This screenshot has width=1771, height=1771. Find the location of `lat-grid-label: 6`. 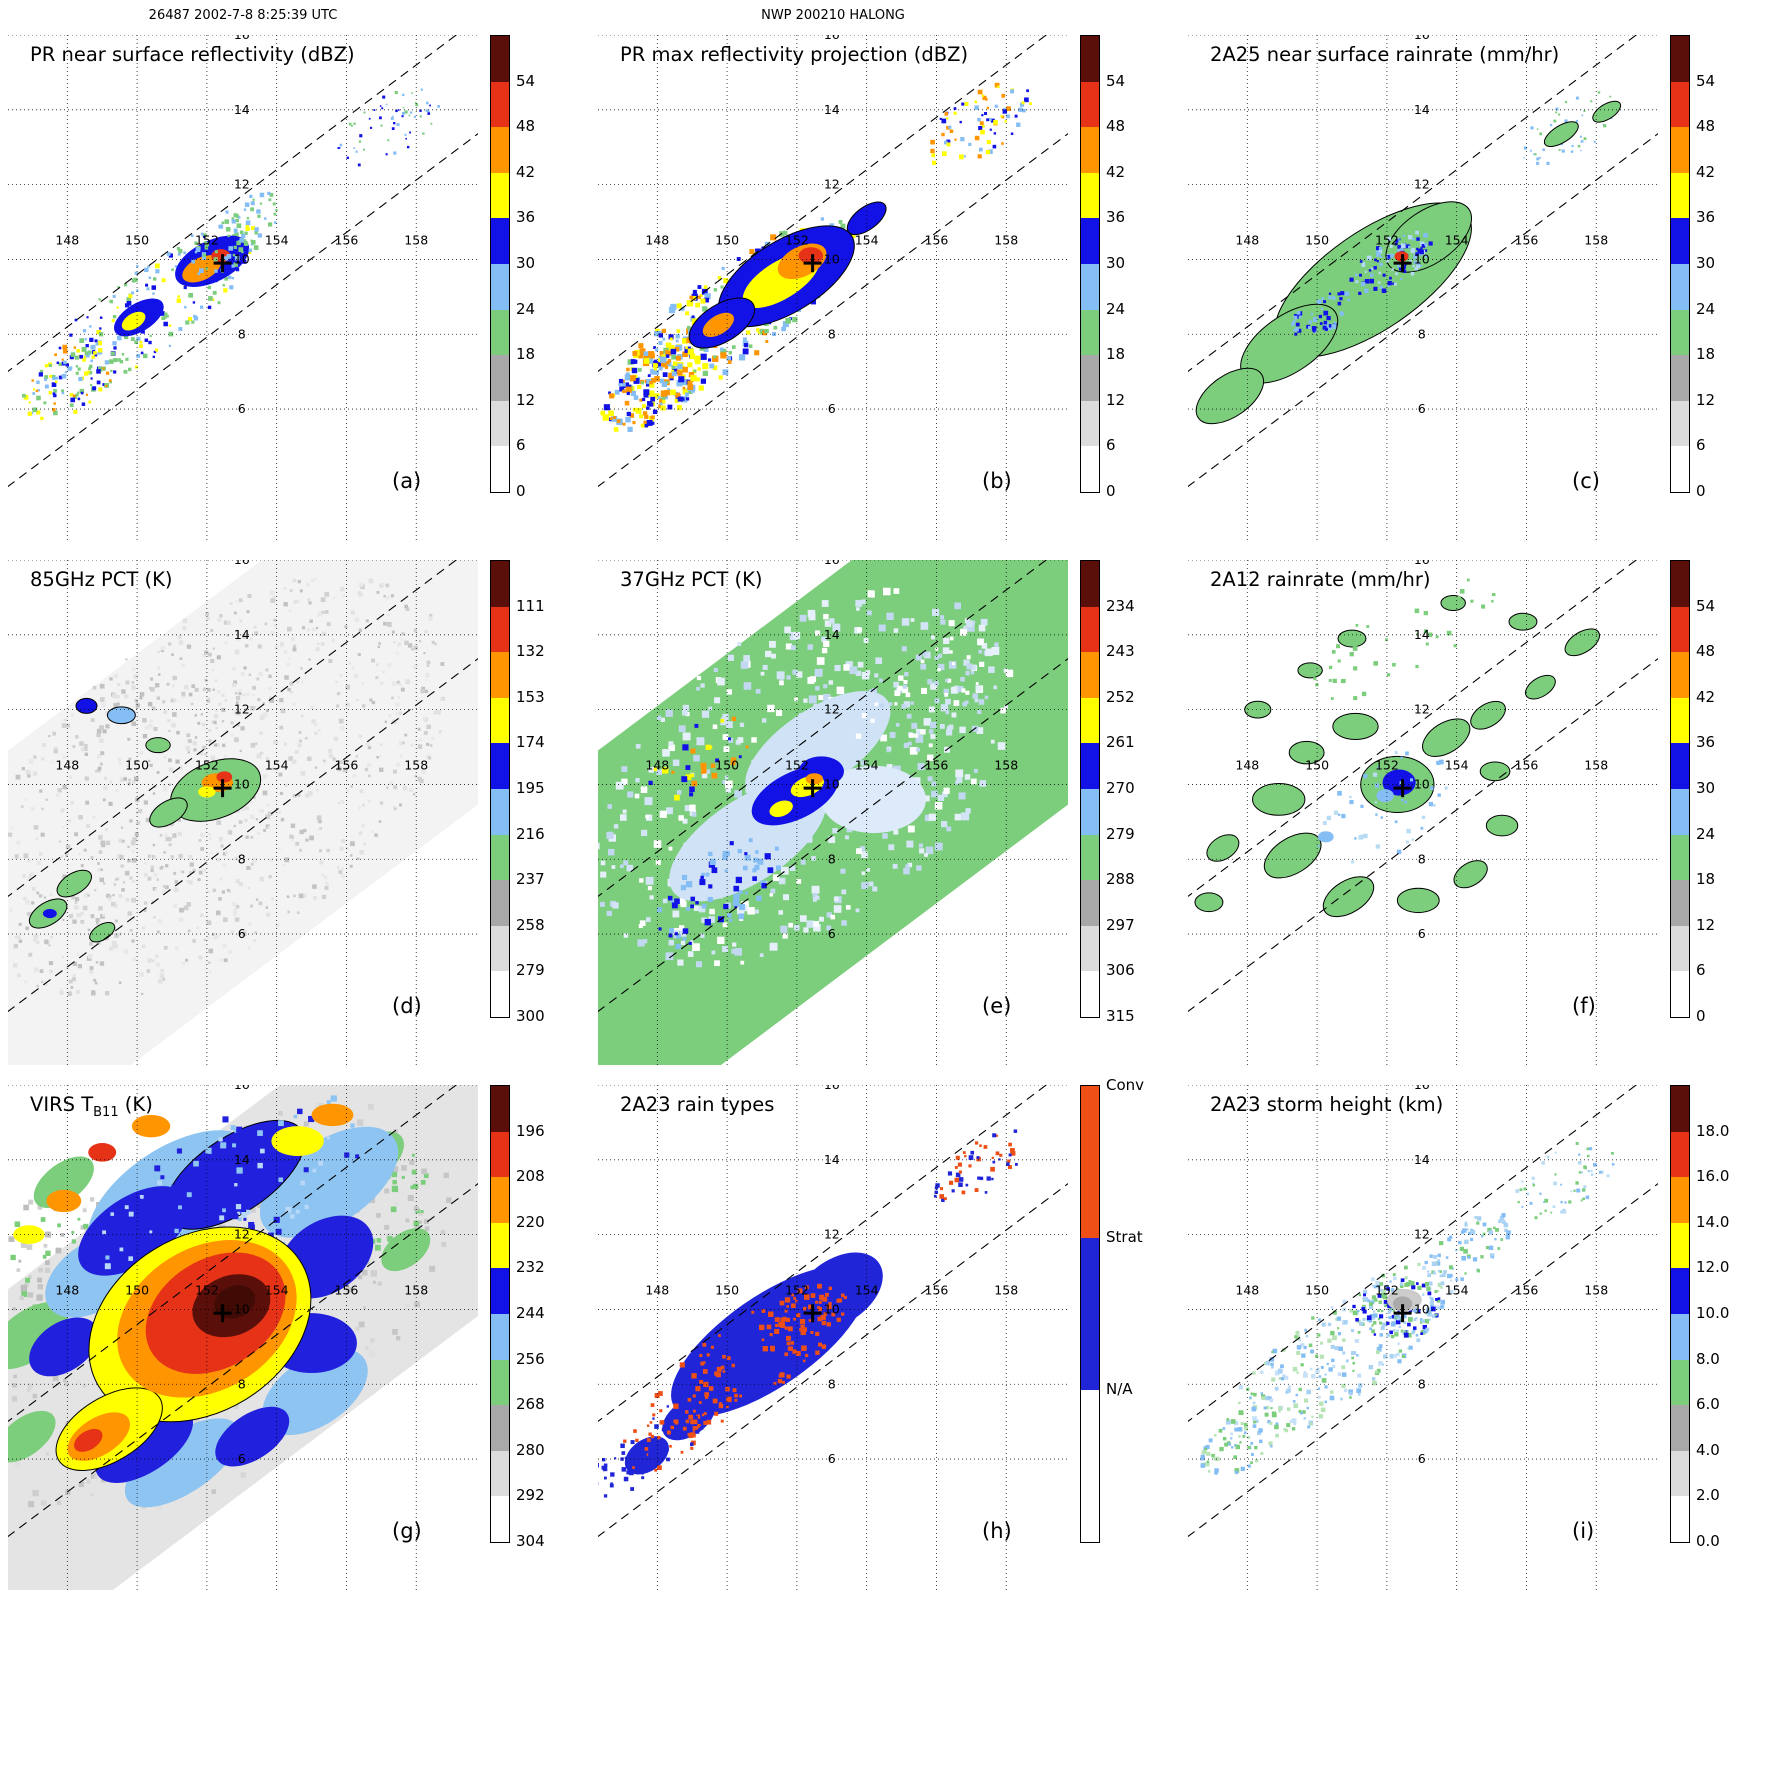

lat-grid-label: 6 is located at coordinates (242, 408).